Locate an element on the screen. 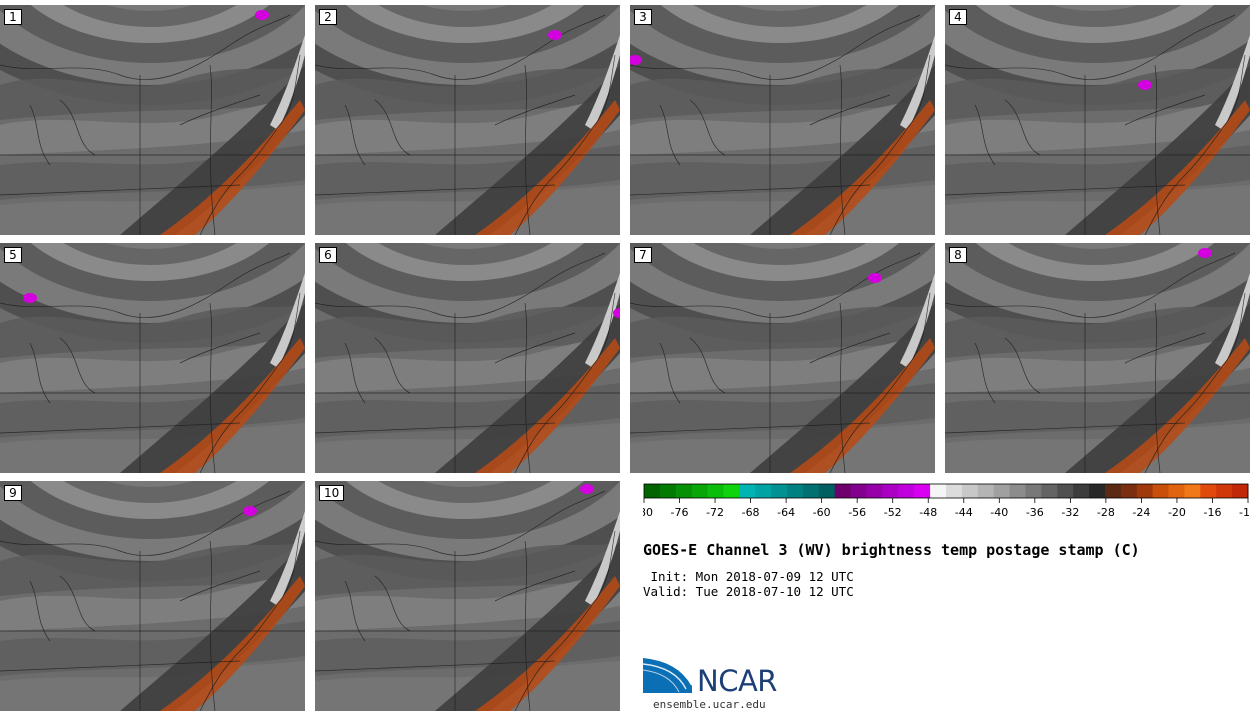 The width and height of the screenshot is (1260, 712). colorbar-tick-label: -36 is located at coordinates (1035, 512).